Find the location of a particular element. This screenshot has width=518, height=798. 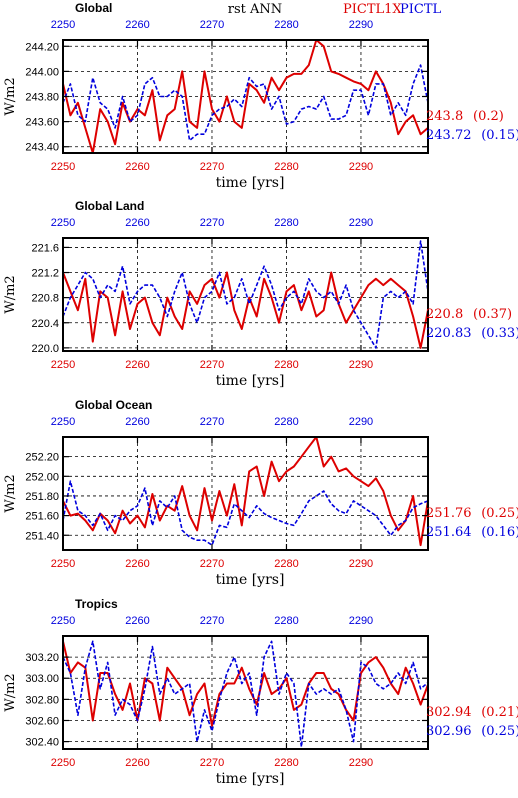

series-mean-label: 251.64 is located at coordinates (449, 532).